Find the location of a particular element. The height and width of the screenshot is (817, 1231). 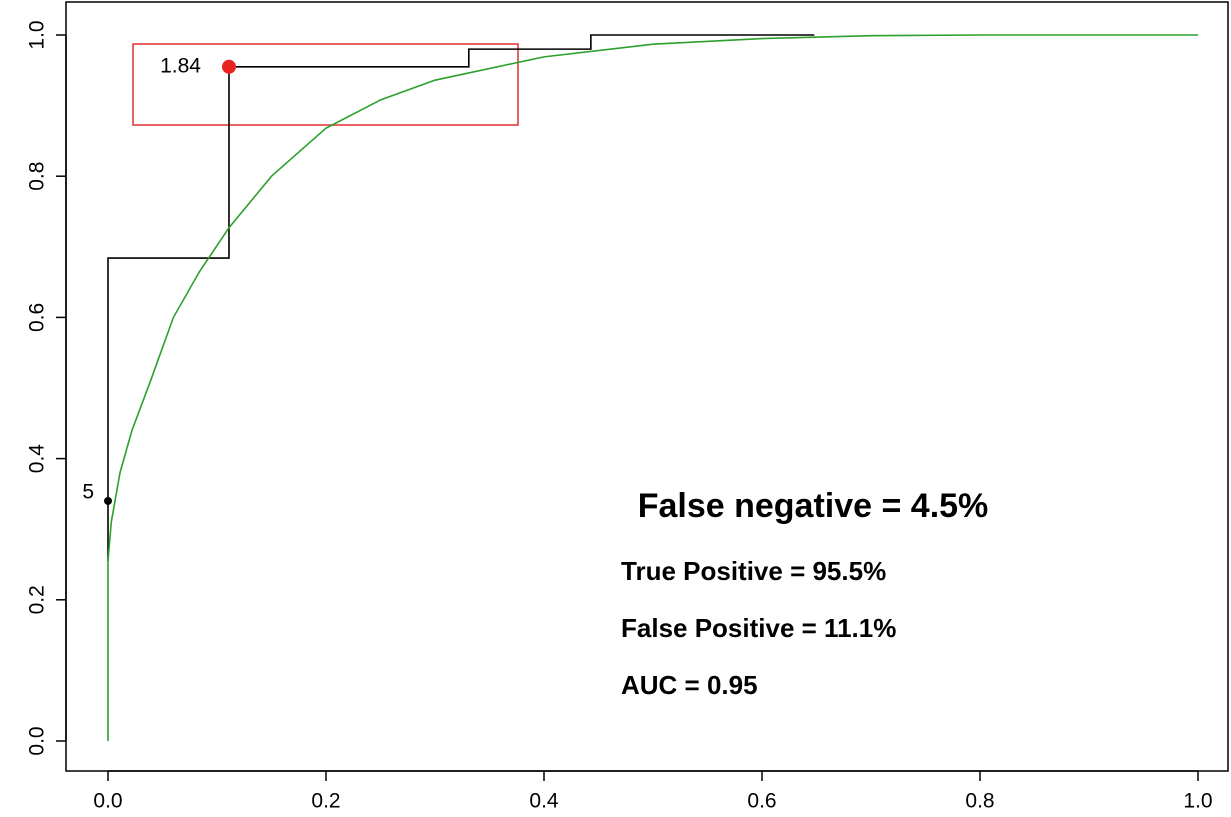

annotation: False Positive = 11.1% is located at coordinates (758, 628).